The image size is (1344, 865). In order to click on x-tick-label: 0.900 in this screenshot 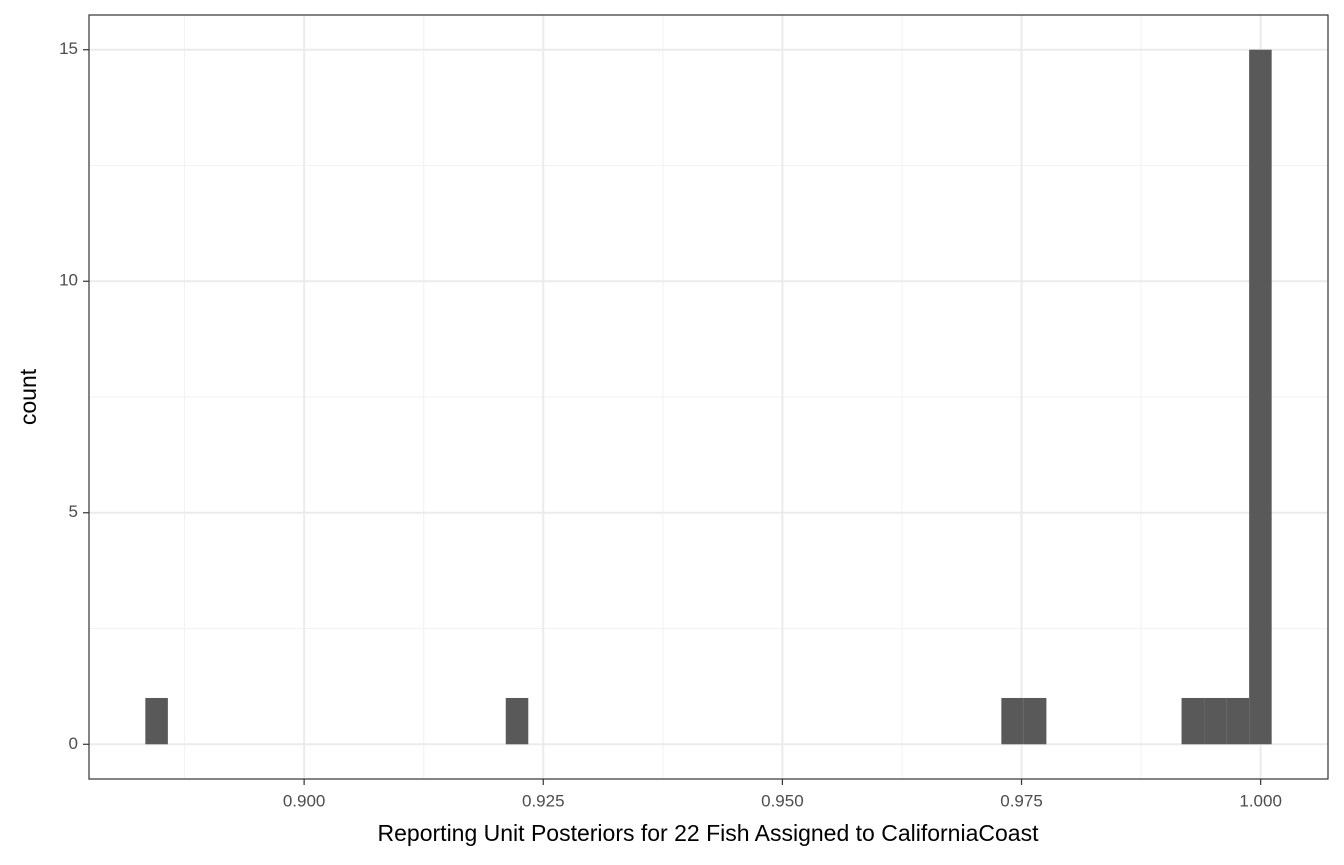, I will do `click(304, 800)`.